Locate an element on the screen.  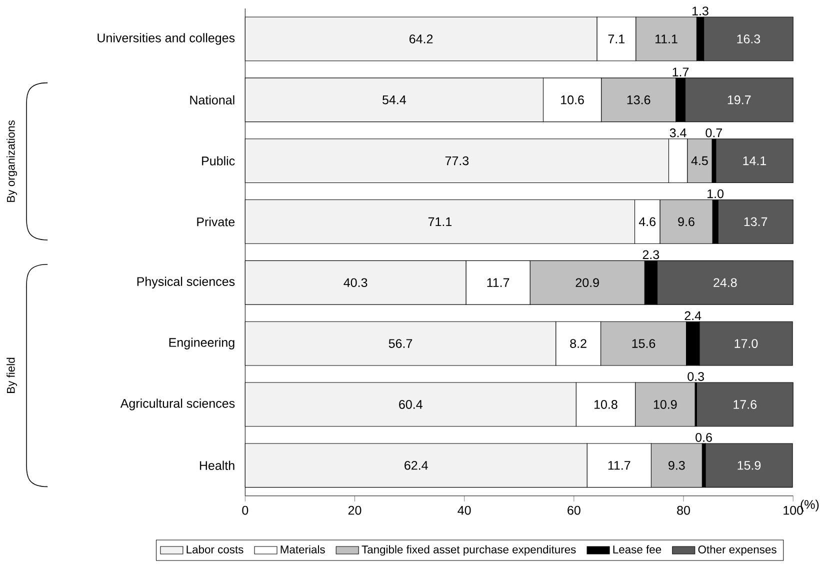
data-label: 9.3 is located at coordinates (676, 465).